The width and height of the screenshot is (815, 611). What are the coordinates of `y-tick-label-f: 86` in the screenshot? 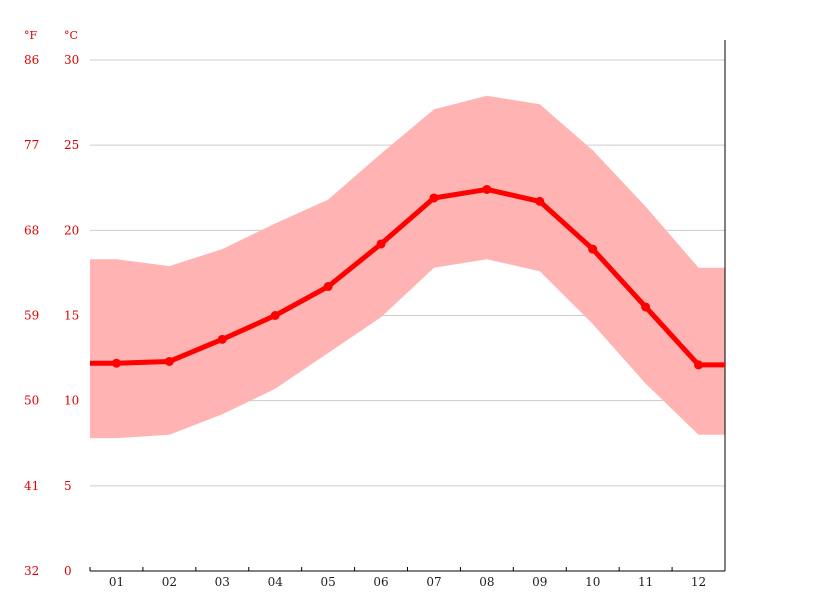 It's located at (31, 60).